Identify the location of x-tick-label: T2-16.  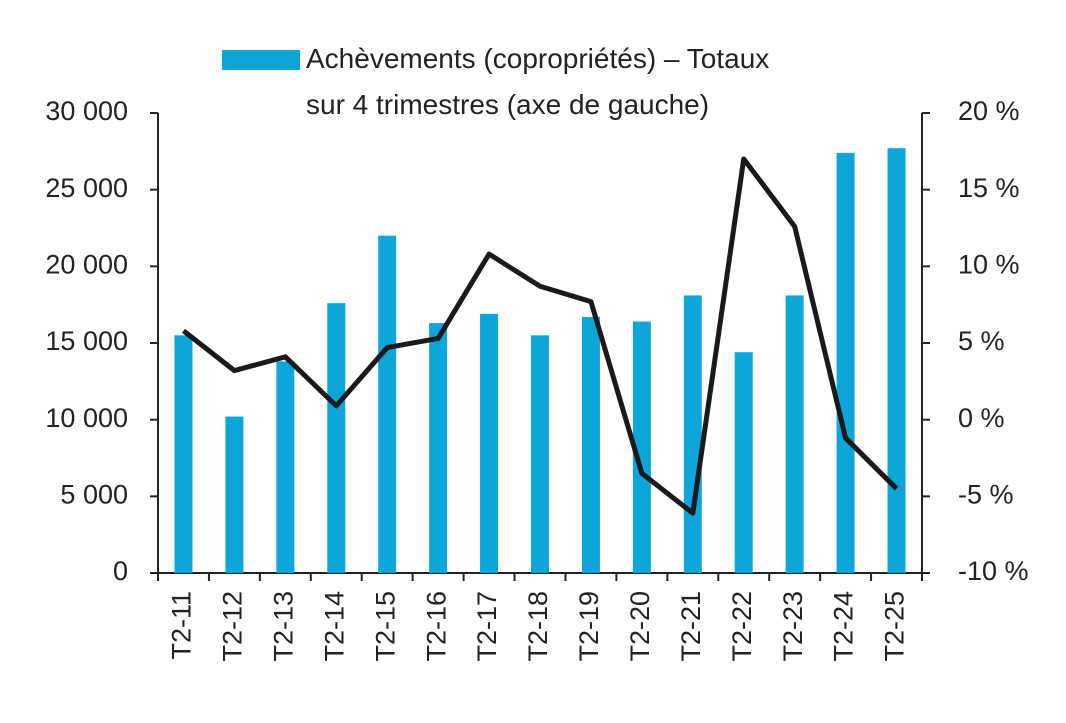
(436, 626).